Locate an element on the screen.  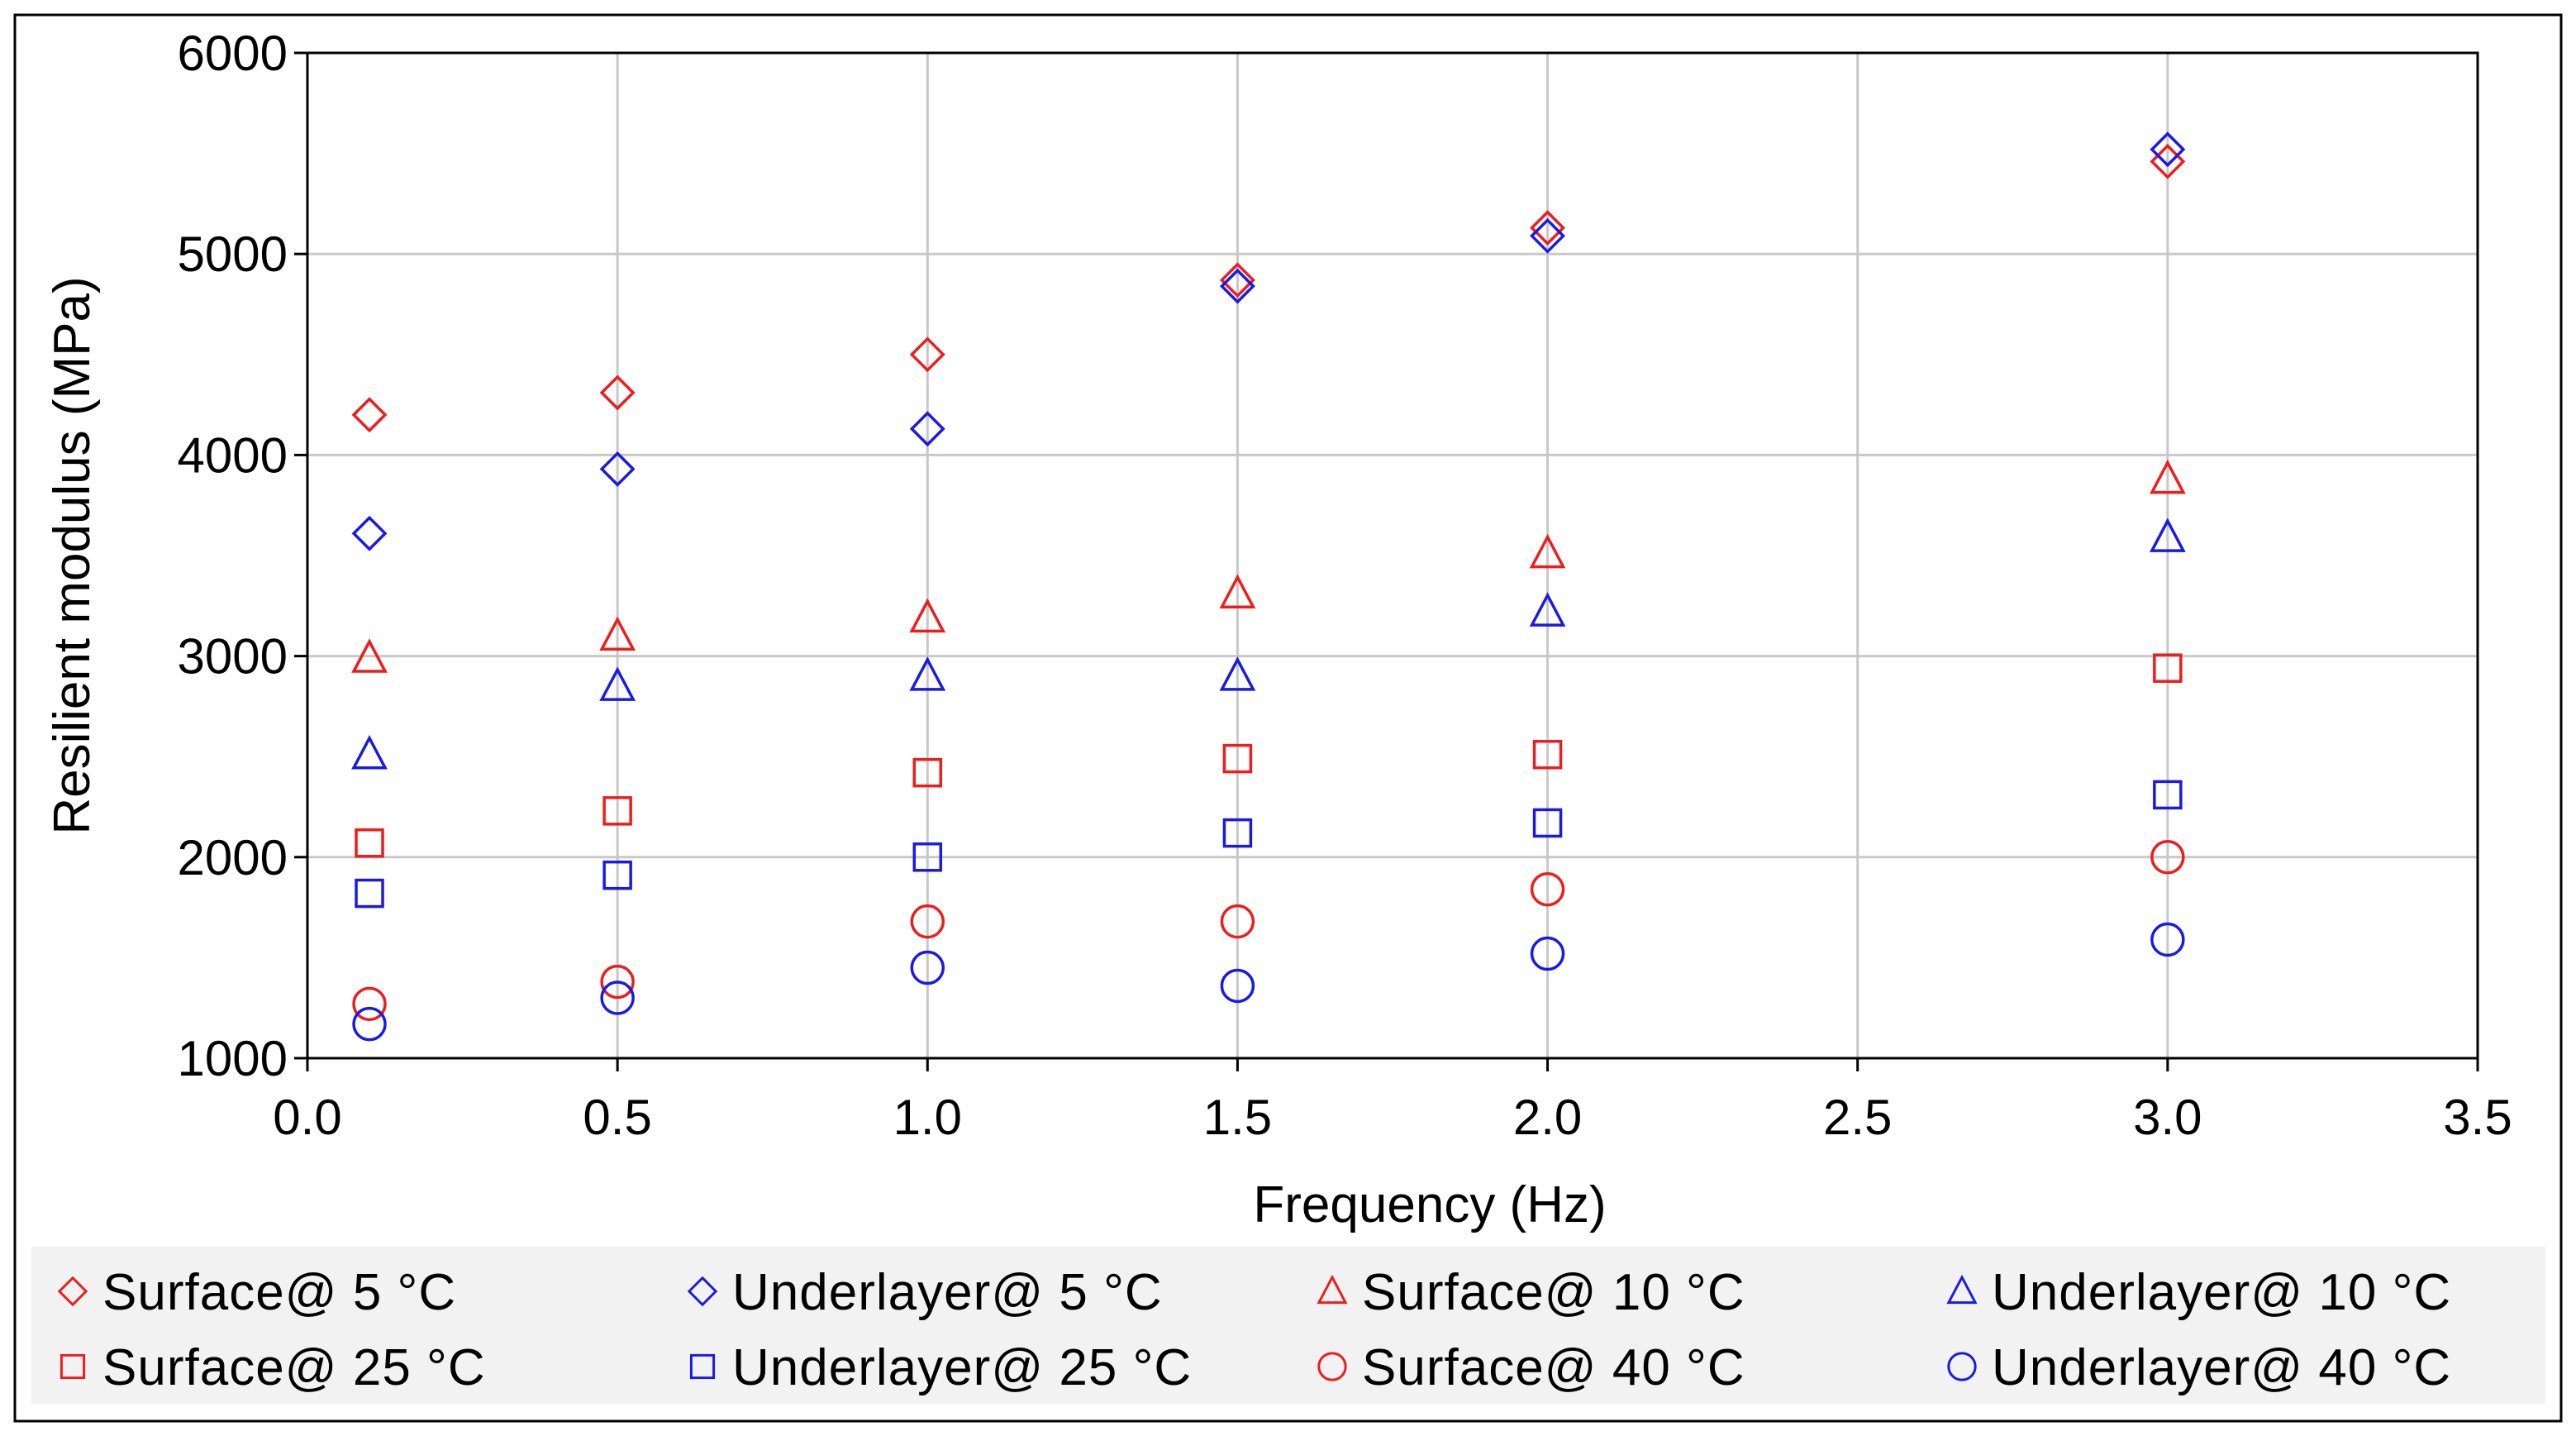
legend-entry: Underlayer@ 10 °C is located at coordinates (2199, 1292).